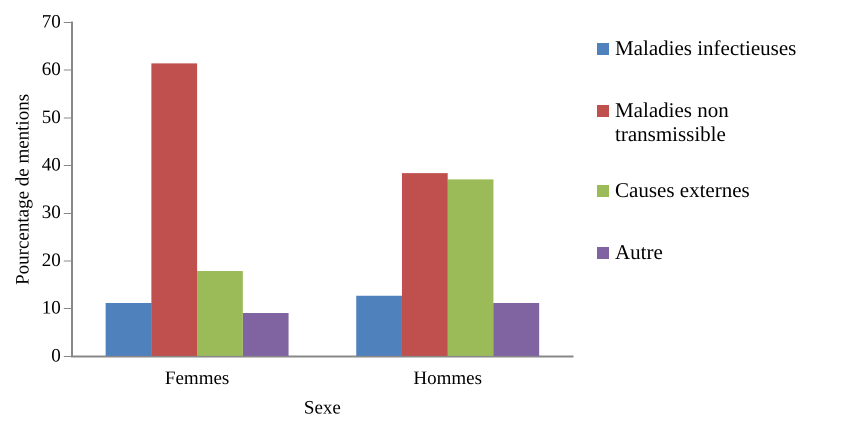 The height and width of the screenshot is (432, 858). I want to click on legend-label: Autre, so click(639, 252).